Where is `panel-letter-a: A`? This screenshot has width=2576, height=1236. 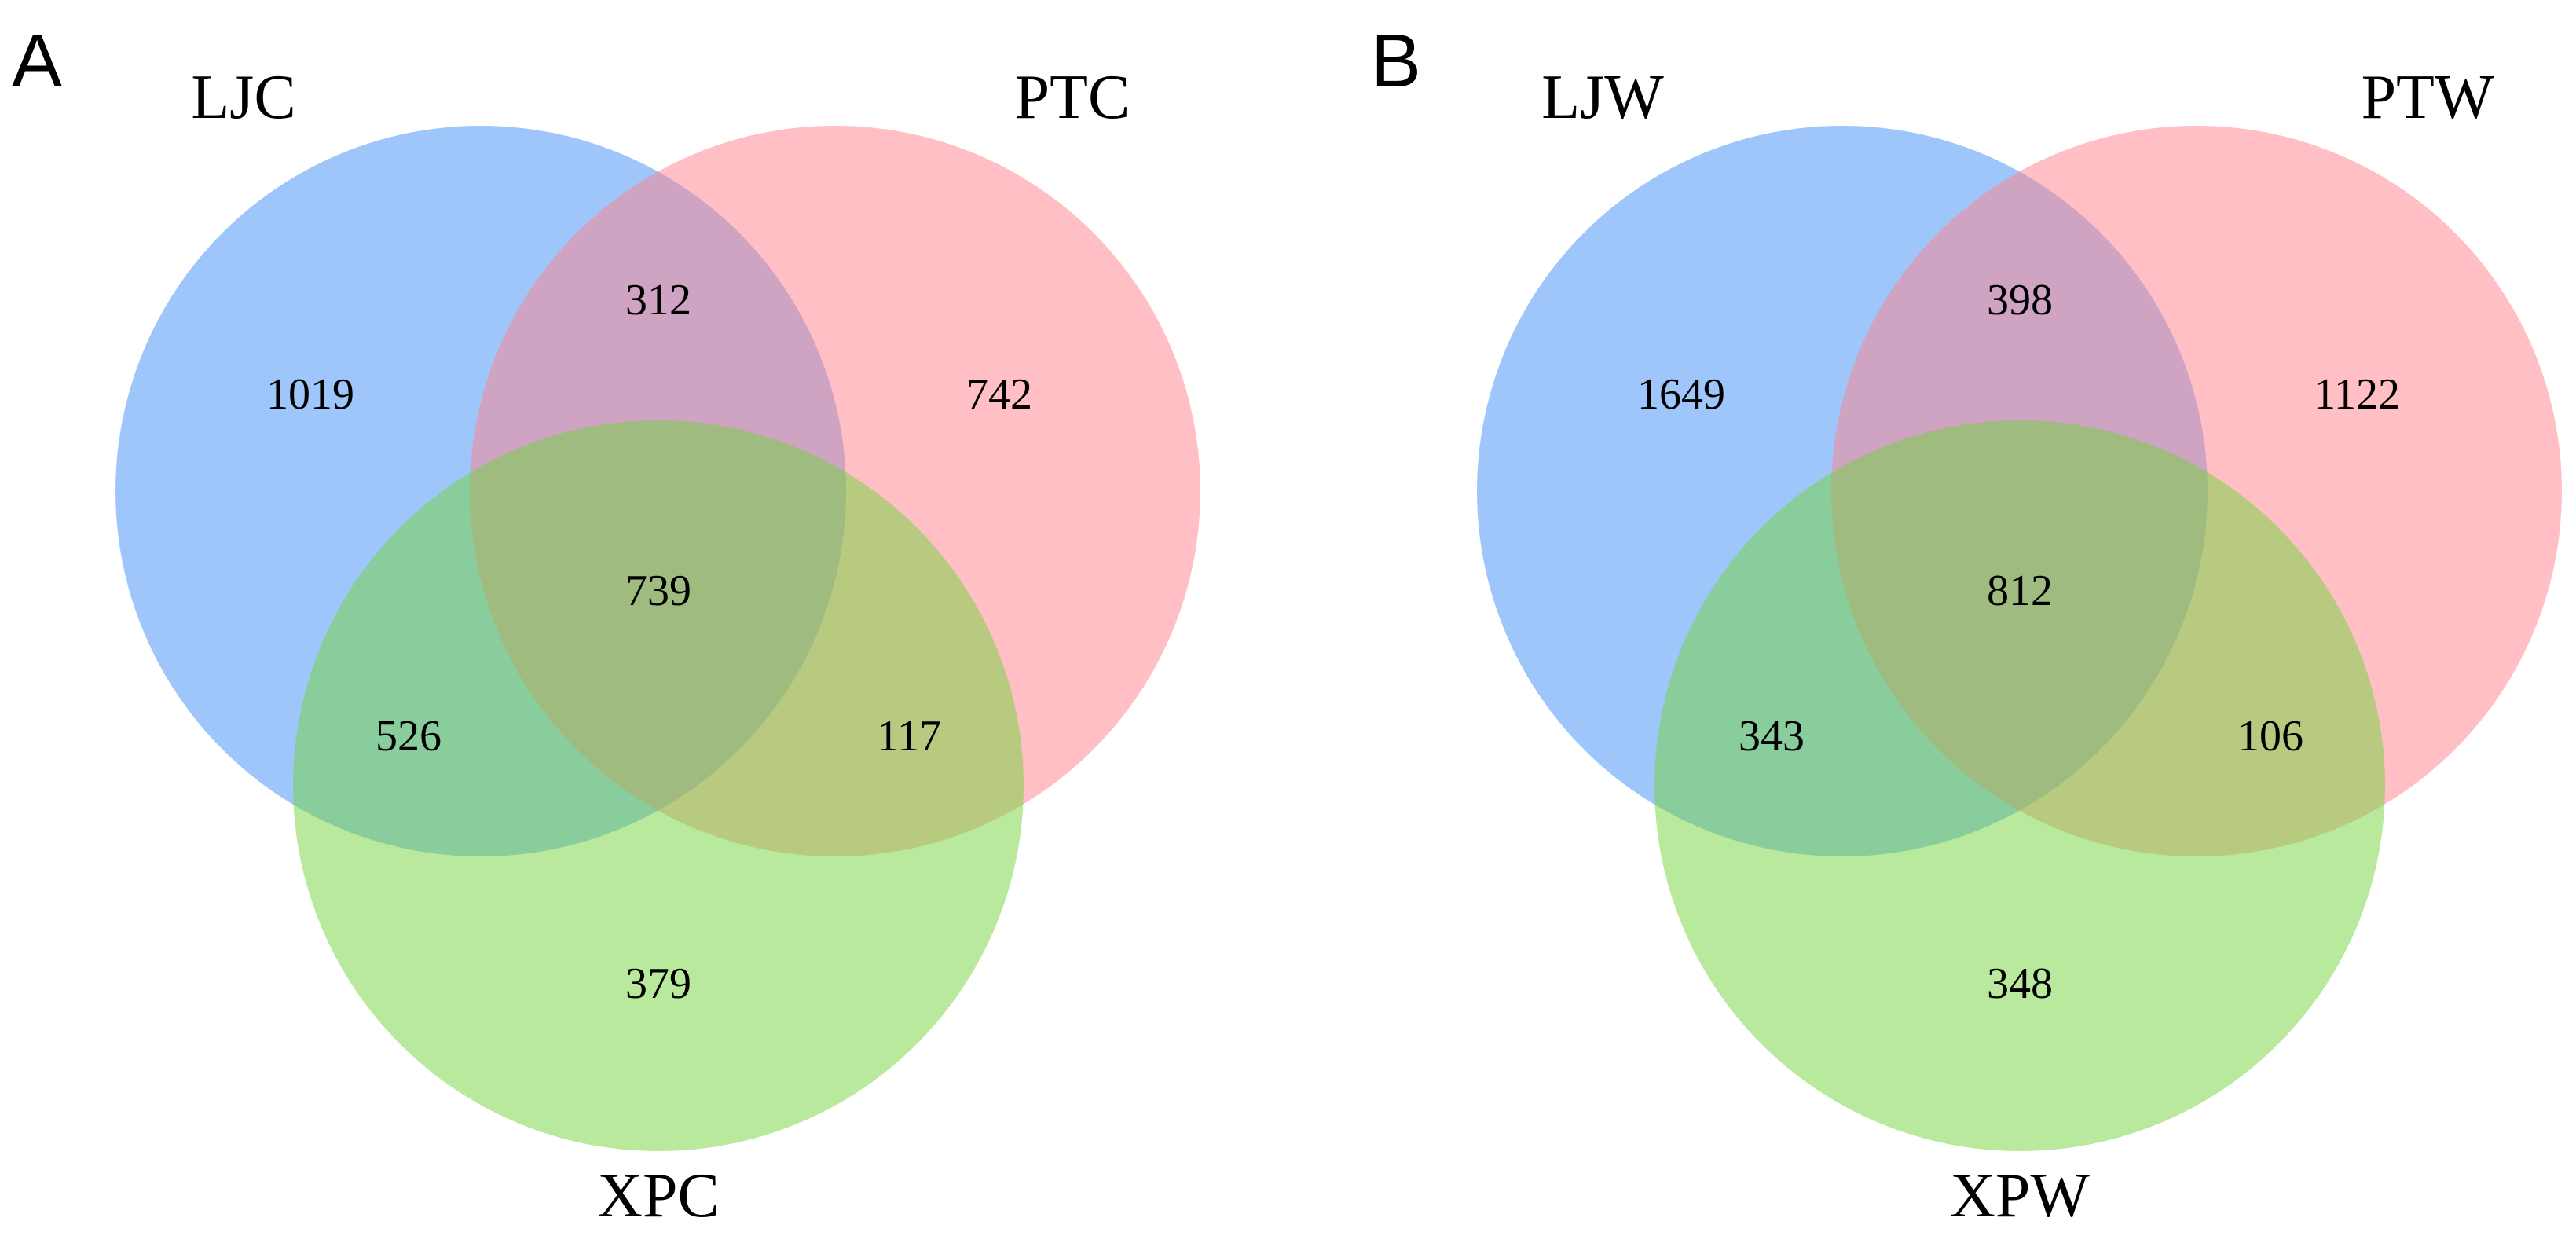 panel-letter-a: A is located at coordinates (37, 61).